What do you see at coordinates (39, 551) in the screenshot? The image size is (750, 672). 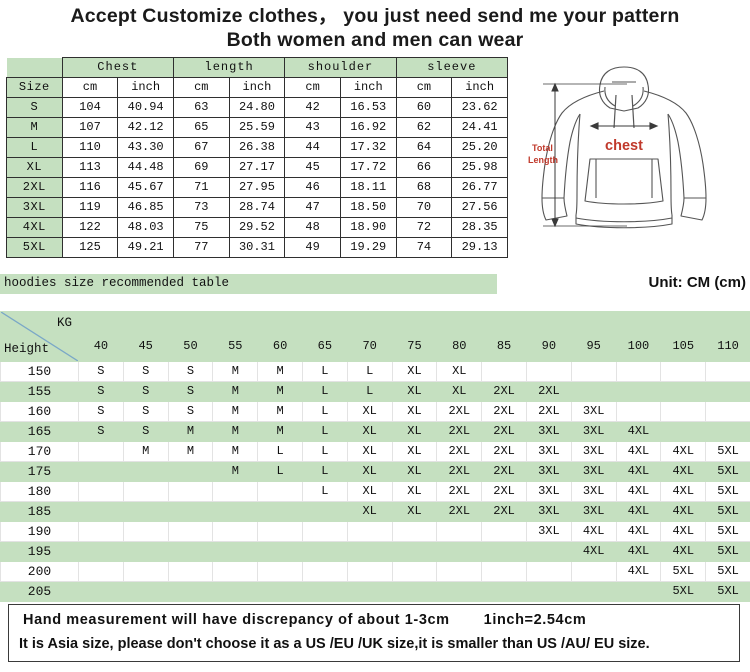 I see `recommend-height-cell: 195` at bounding box center [39, 551].